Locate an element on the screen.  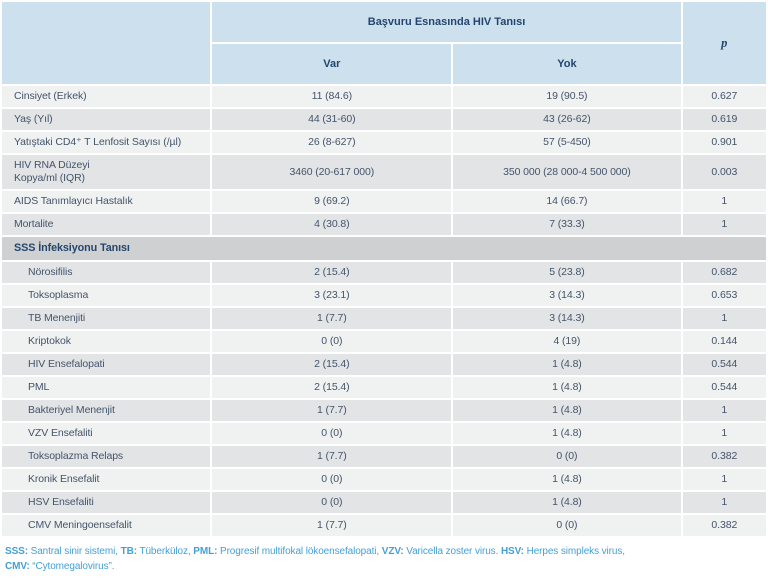
table-row: PML 2 (15.4) 1 (4.8) 0.544 is located at coordinates (384, 387).